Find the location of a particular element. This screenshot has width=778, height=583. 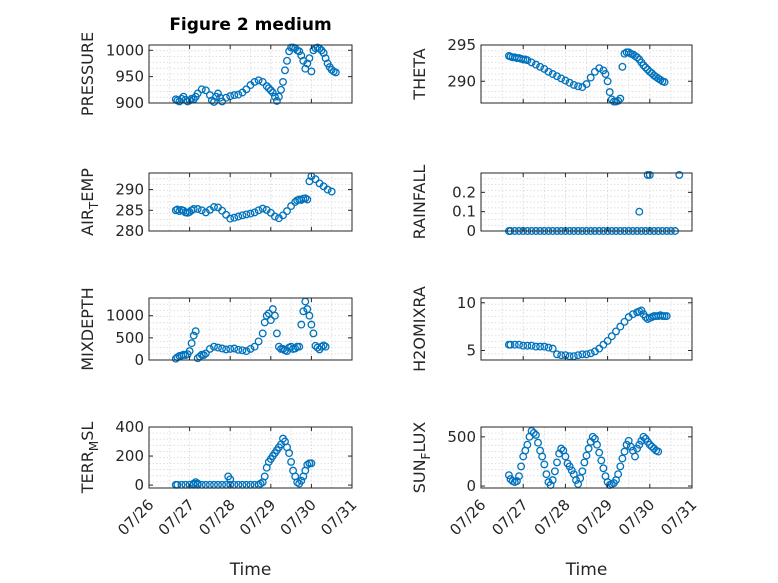

y-tick-label: 290 is located at coordinates (461, 81).